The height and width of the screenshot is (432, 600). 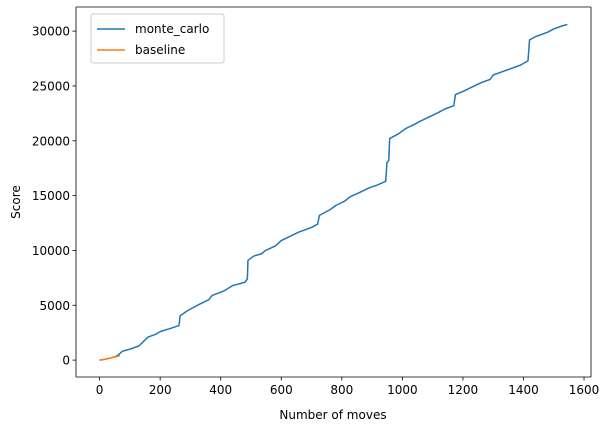 I want to click on x-tick-label: 1600, so click(x=584, y=390).